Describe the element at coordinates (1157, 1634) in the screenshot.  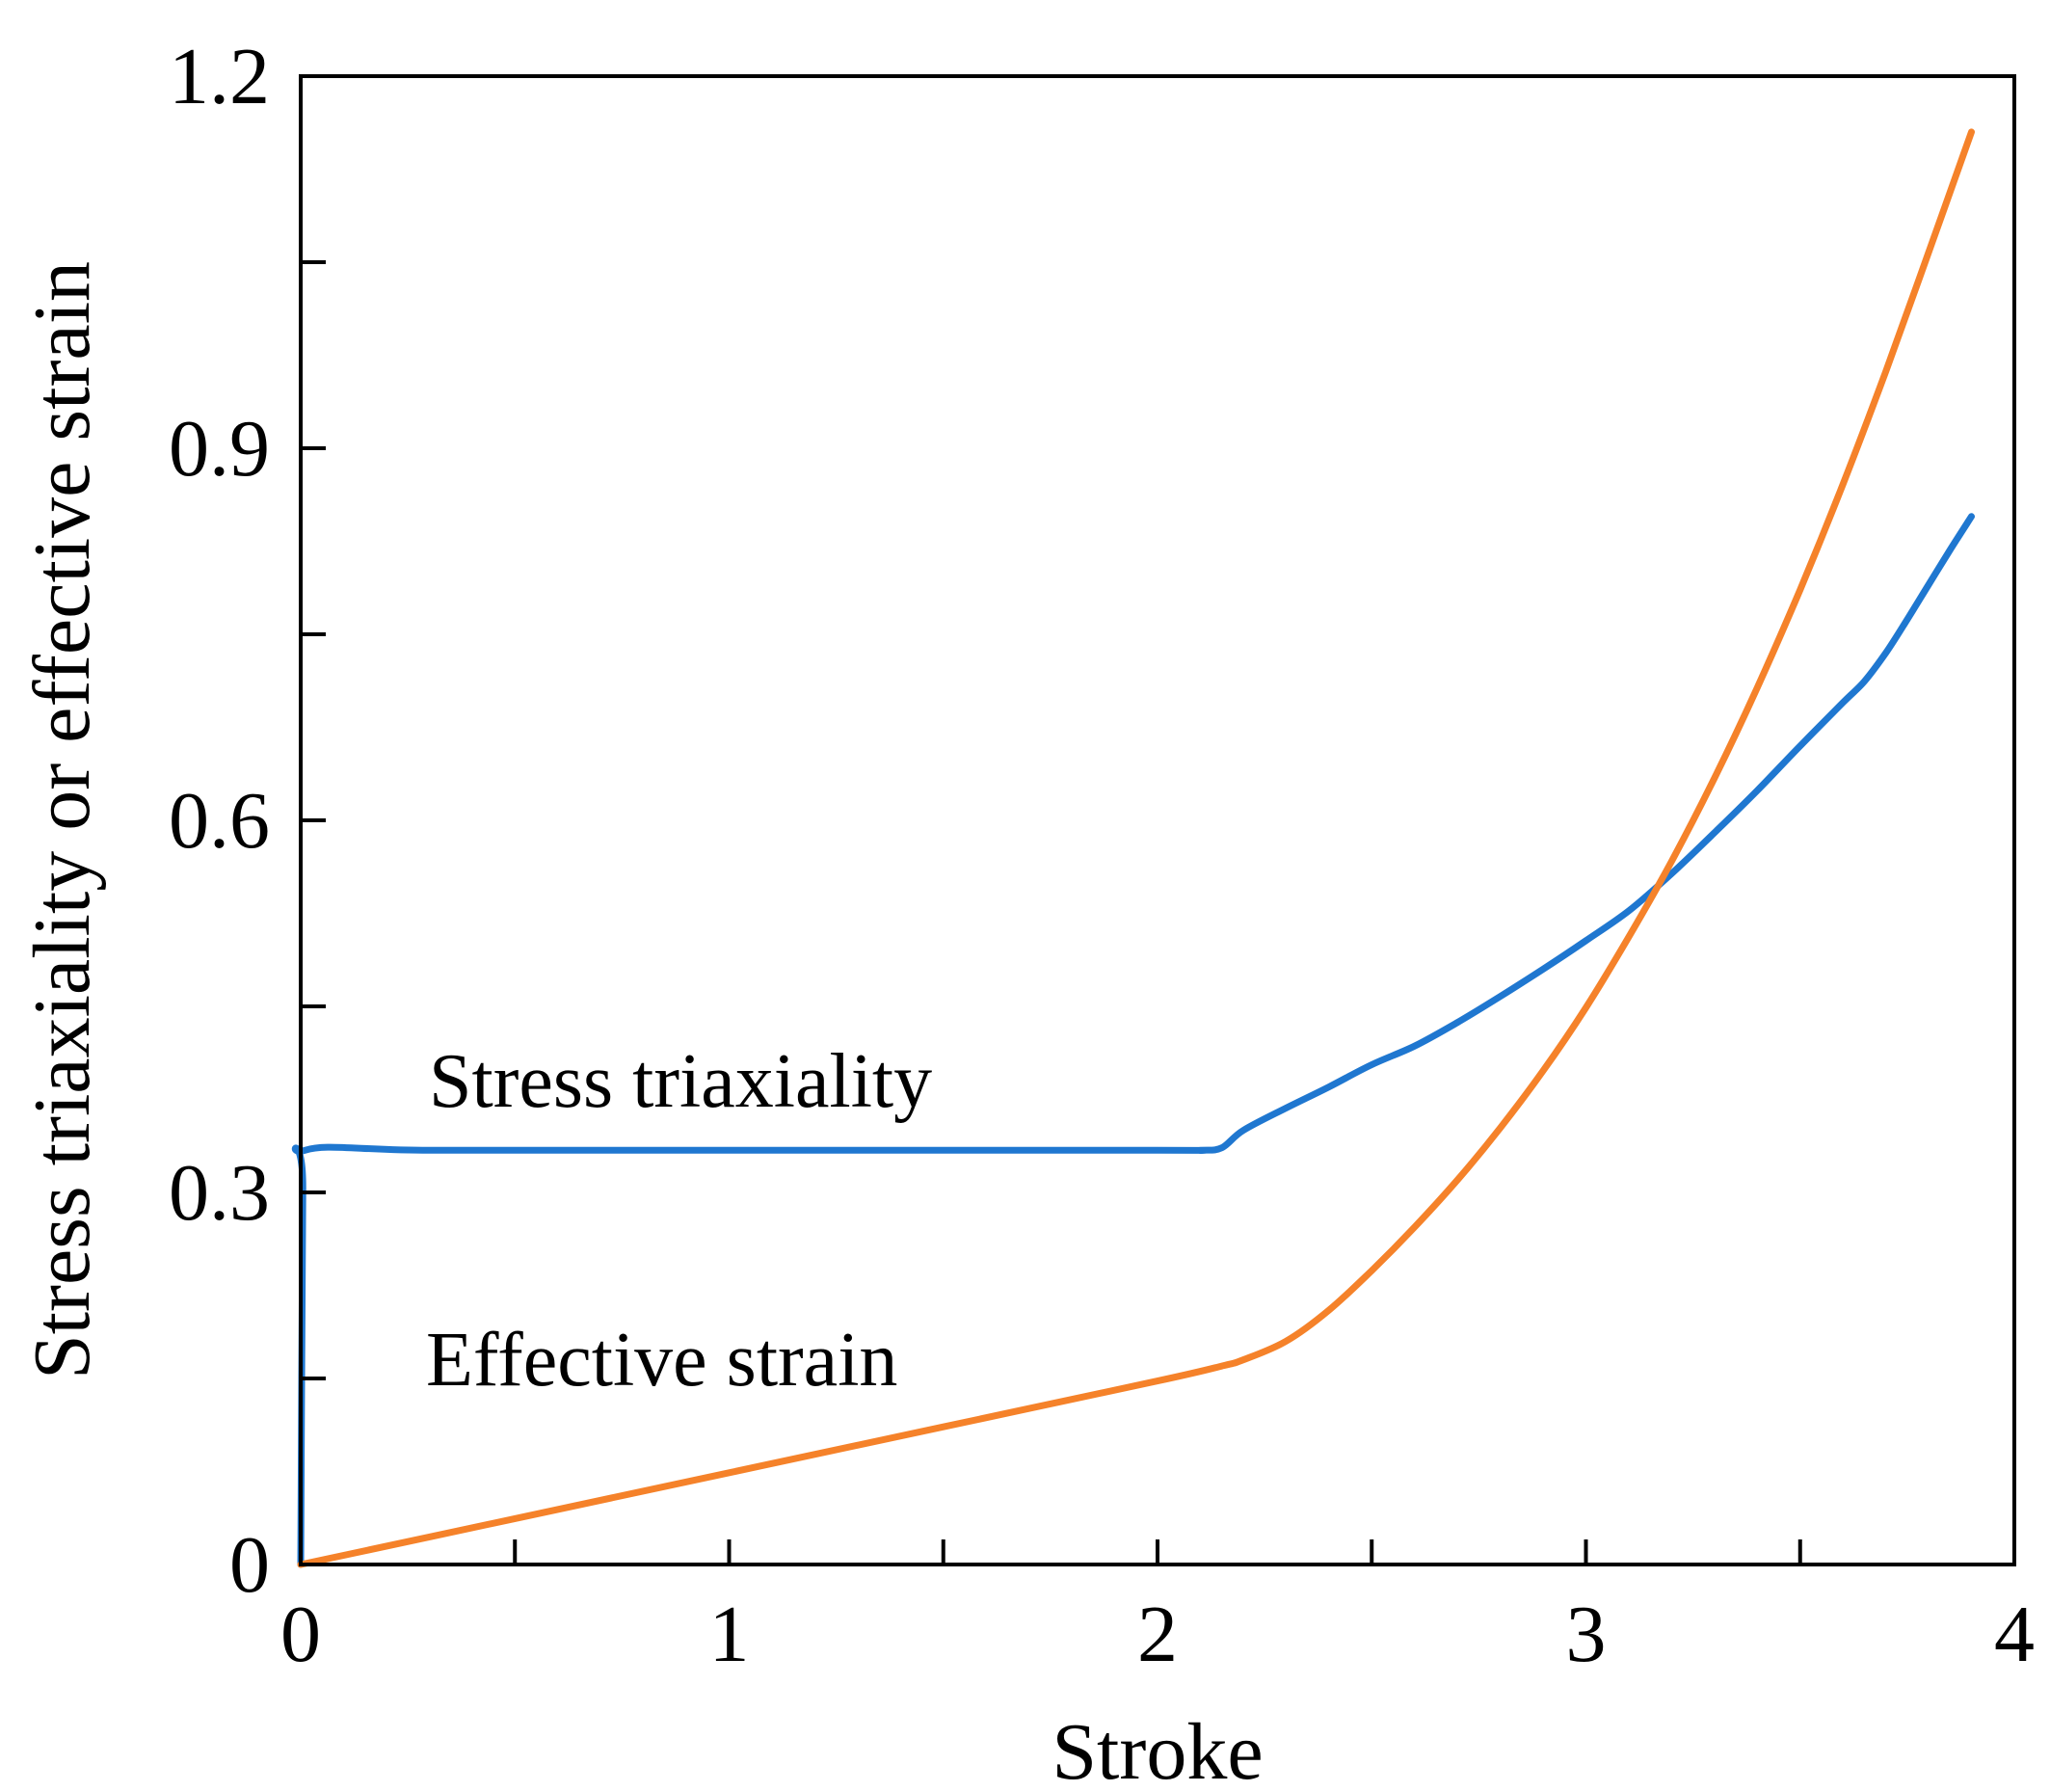
I see `x-tick-label: 2` at that location.